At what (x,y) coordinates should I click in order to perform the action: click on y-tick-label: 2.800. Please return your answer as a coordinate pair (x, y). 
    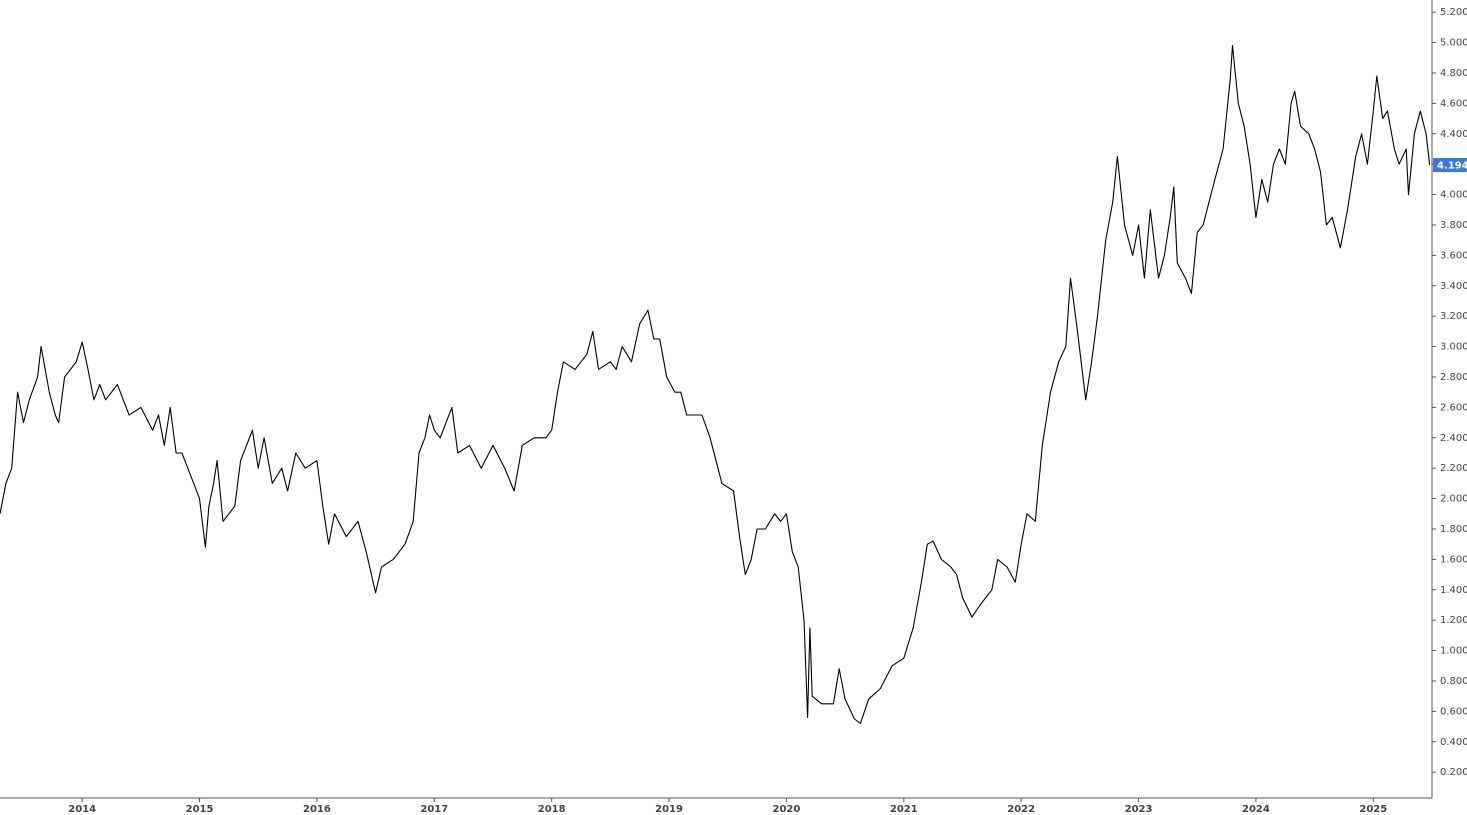
    Looking at the image, I should click on (1453, 377).